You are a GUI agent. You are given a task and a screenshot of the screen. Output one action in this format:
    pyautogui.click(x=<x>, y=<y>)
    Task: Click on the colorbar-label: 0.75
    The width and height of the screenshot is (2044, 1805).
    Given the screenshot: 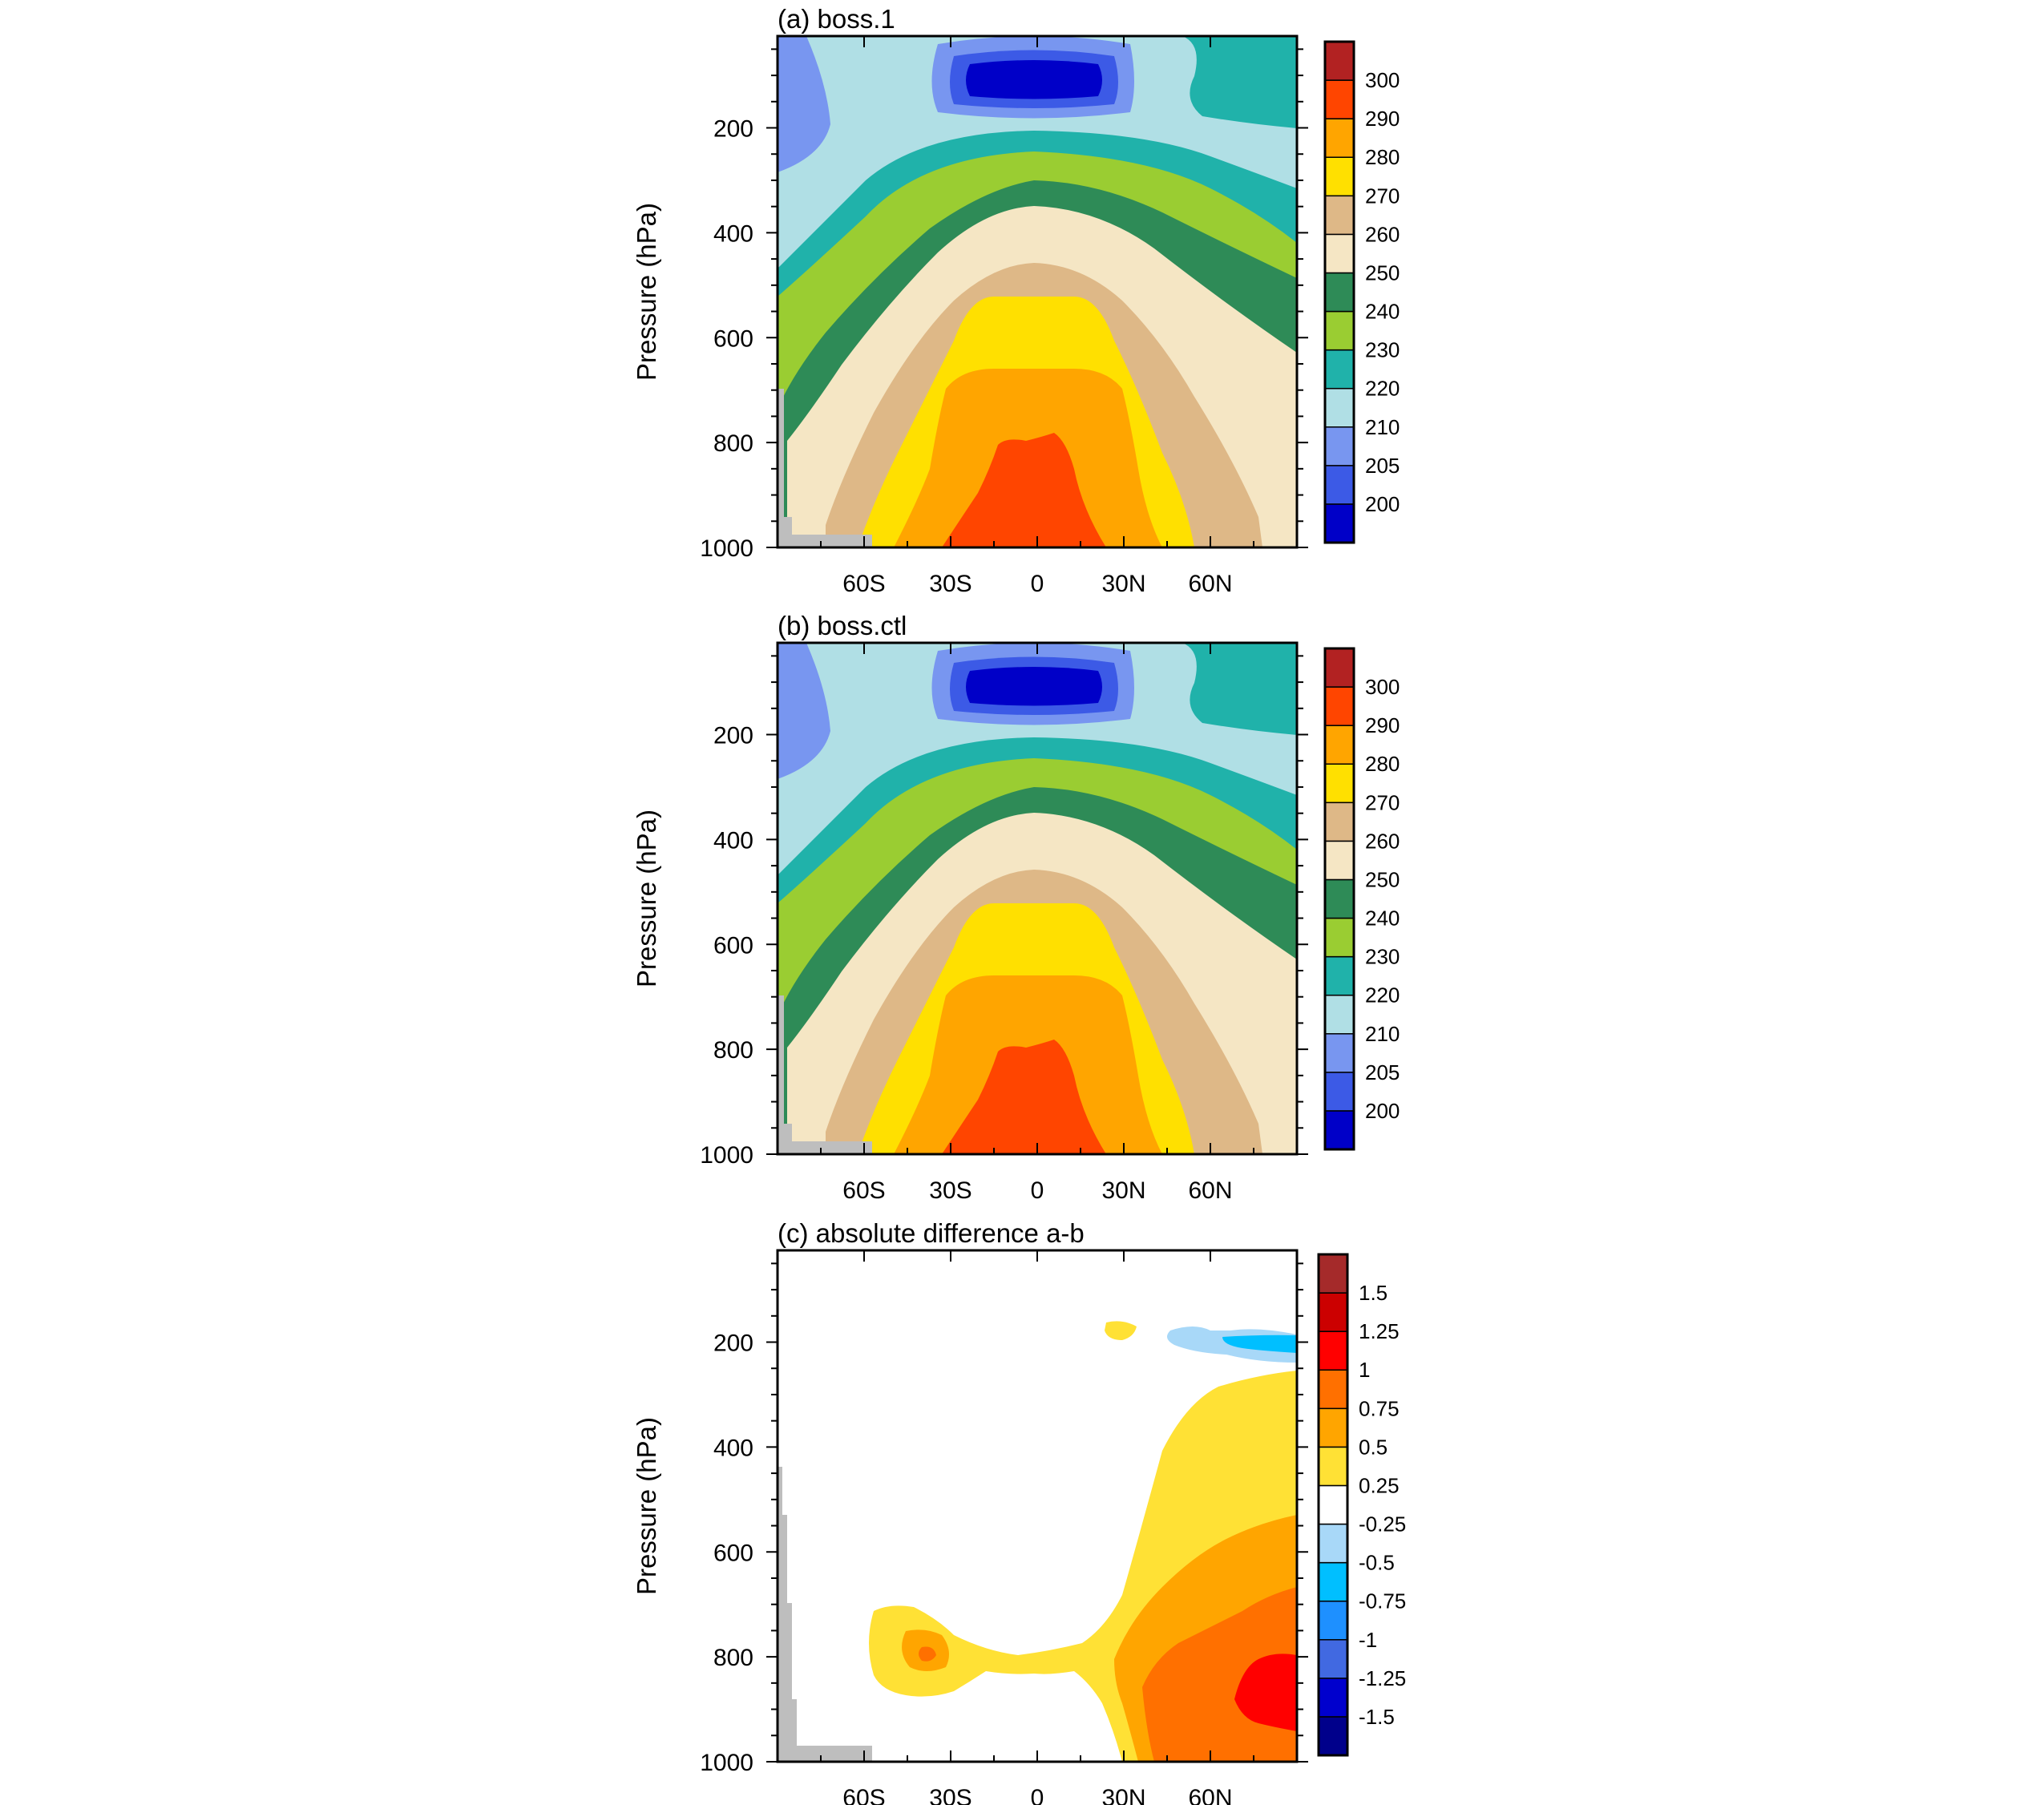 What is the action you would take?
    pyautogui.click(x=1379, y=1408)
    